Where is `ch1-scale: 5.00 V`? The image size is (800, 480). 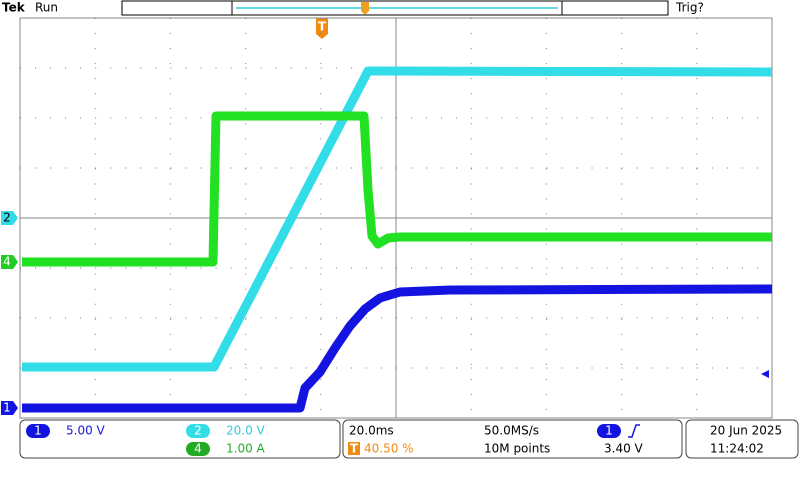 ch1-scale: 5.00 V is located at coordinates (86, 431).